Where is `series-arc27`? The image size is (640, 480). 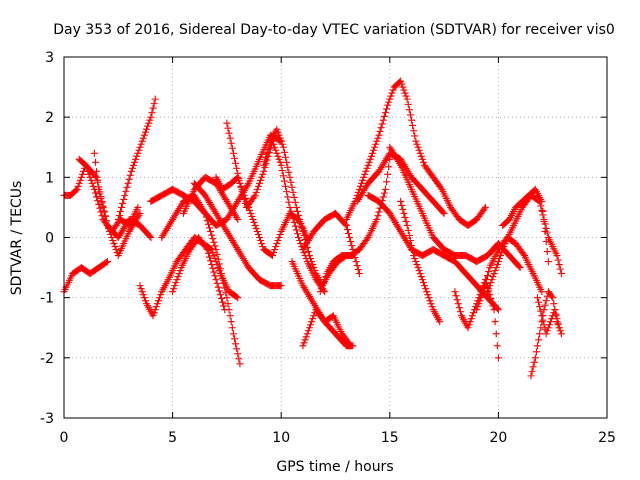 series-arc27 is located at coordinates (525, 225).